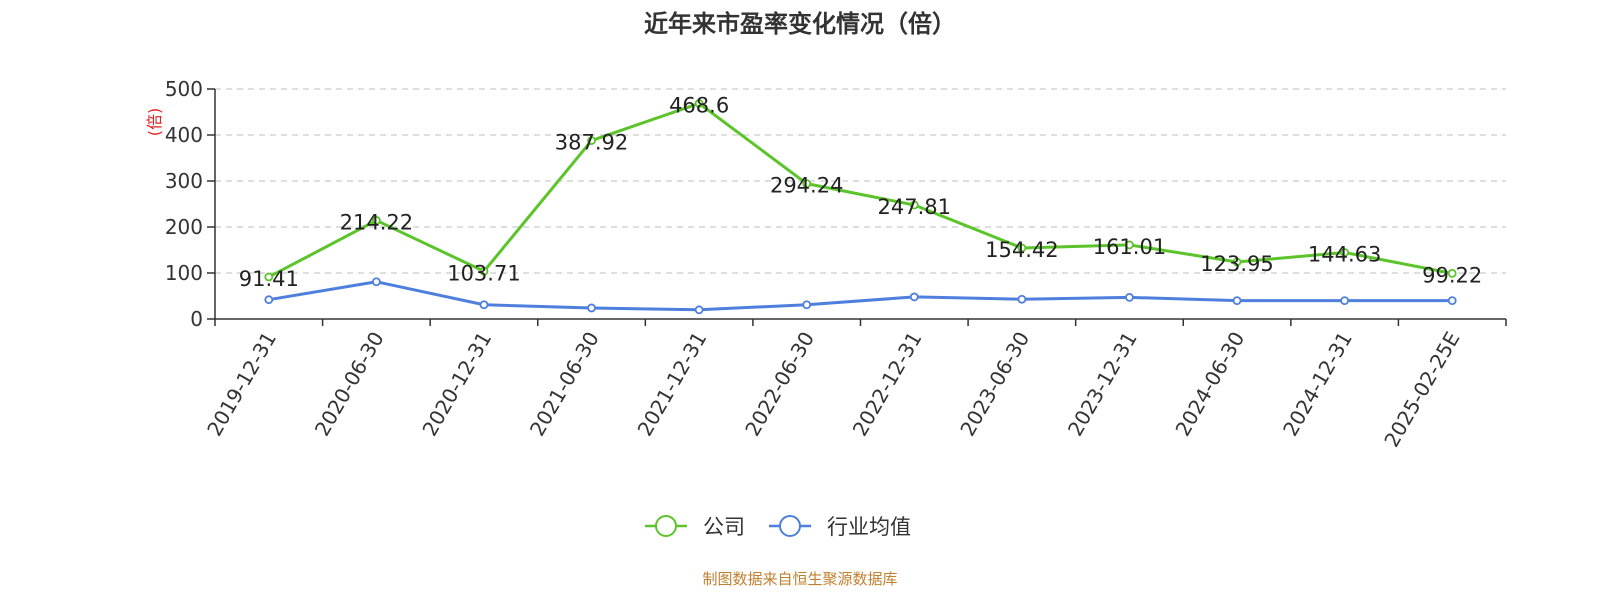 Image resolution: width=1600 pixels, height=600 pixels. I want to click on y-tick-label: 200, so click(184, 227).